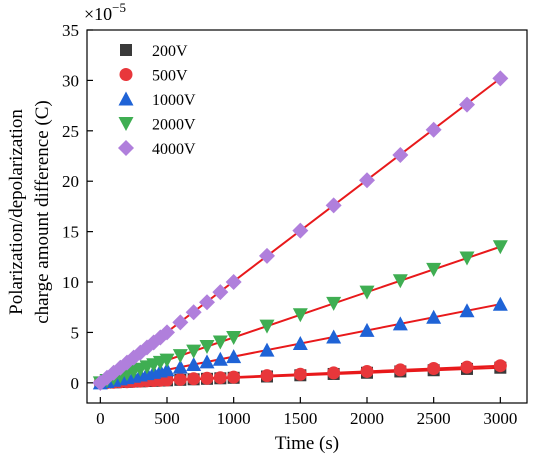  Describe the element at coordinates (70, 80) in the screenshot. I see `y-tick-label: 30` at that location.